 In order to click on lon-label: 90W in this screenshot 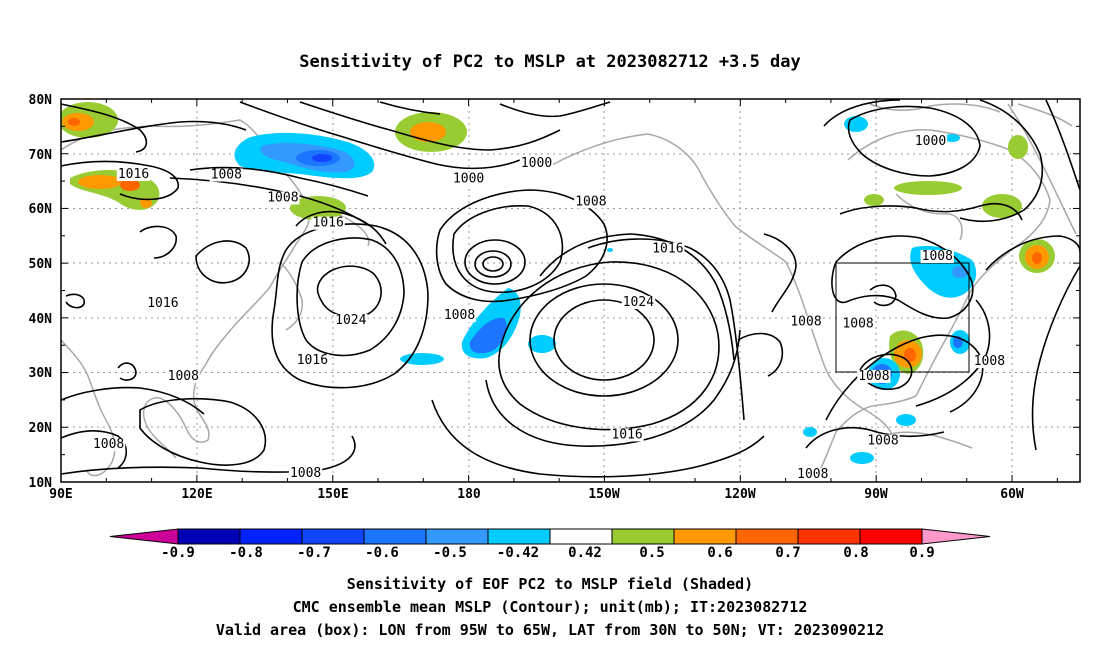, I will do `click(876, 494)`.